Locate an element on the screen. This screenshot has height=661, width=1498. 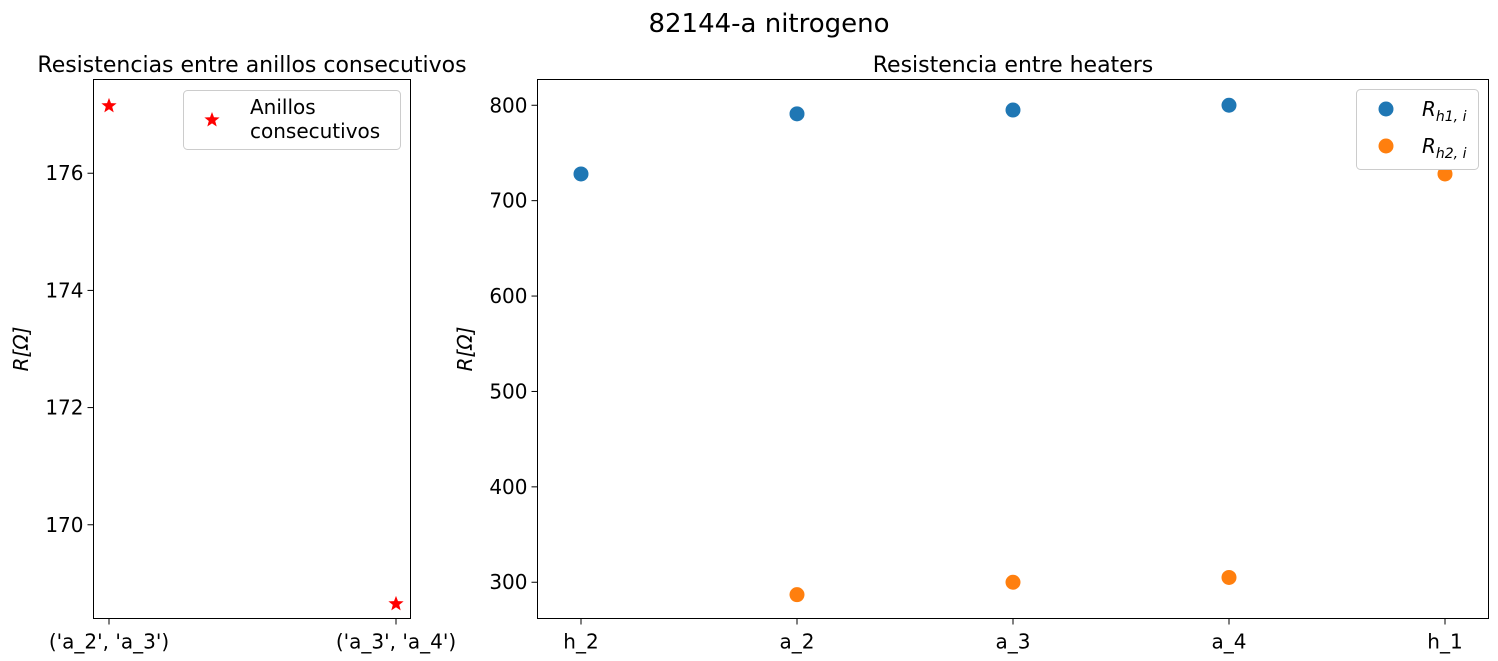
left-legend-label: Anillos consecutivos is located at coordinates (315, 119).